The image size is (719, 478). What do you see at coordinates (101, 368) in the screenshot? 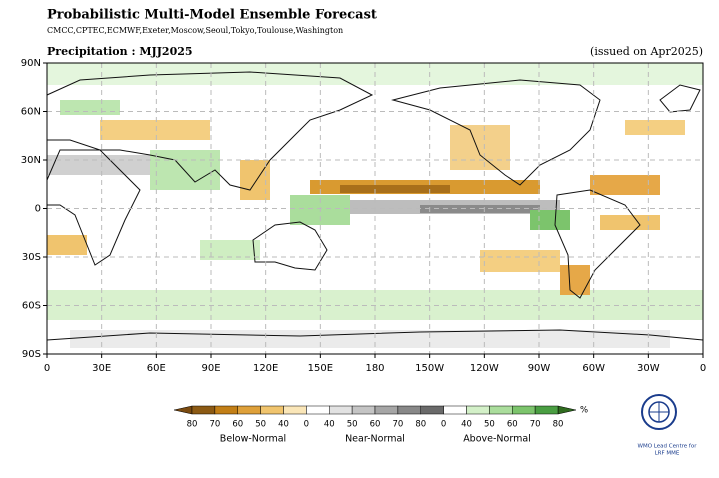
I see `lon-tick-label: 30E` at bounding box center [101, 368].